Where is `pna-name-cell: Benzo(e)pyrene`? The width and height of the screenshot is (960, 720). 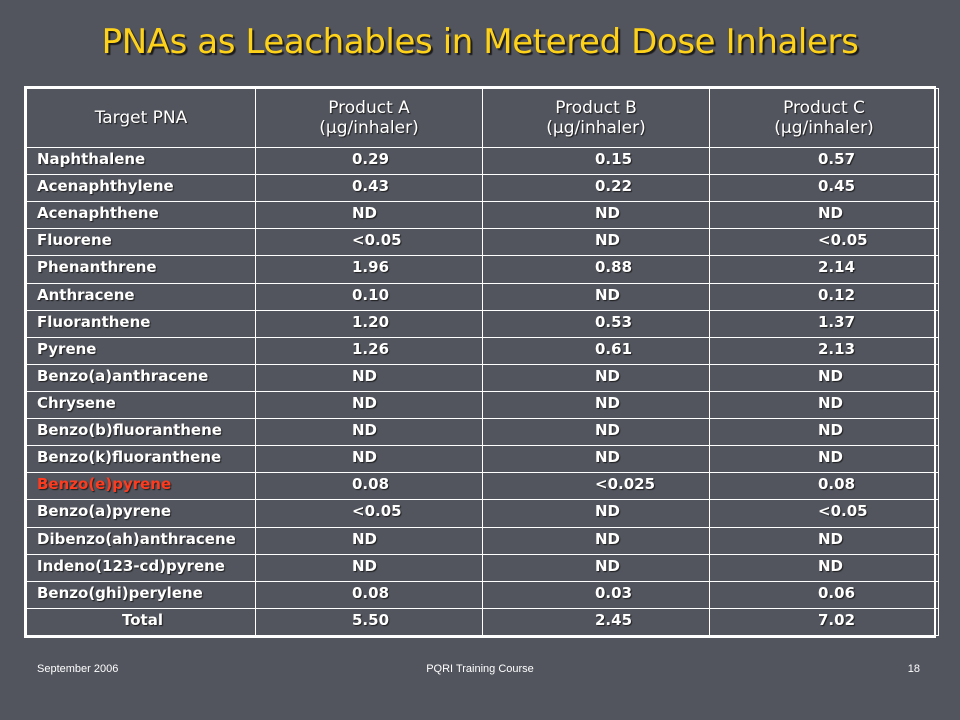 pna-name-cell: Benzo(e)pyrene is located at coordinates (141, 486).